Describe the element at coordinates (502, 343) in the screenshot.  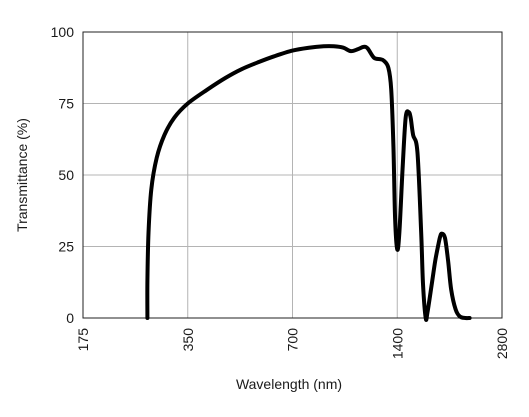
I see `x-tick-label: 2800` at that location.